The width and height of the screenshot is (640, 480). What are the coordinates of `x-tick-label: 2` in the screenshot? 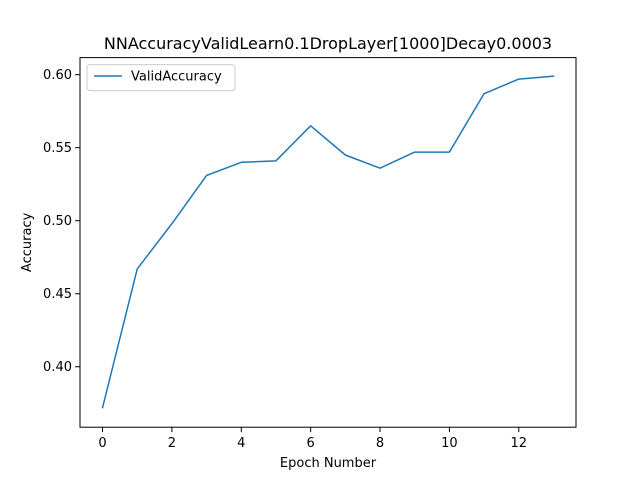 It's located at (172, 443).